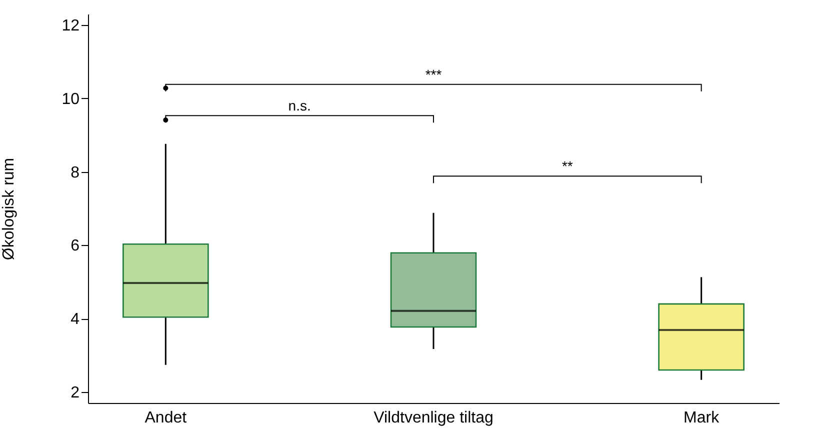 Image resolution: width=822 pixels, height=441 pixels. Describe the element at coordinates (9, 209) in the screenshot. I see `y-axis-title: Økologisk rum` at that location.